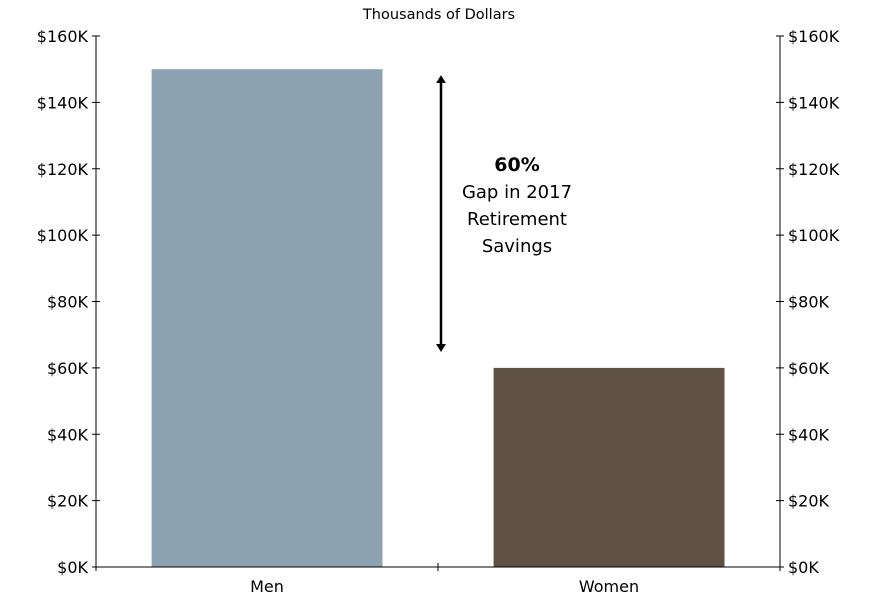  I want to click on left-y-tick-label: $100K, so click(63, 235).